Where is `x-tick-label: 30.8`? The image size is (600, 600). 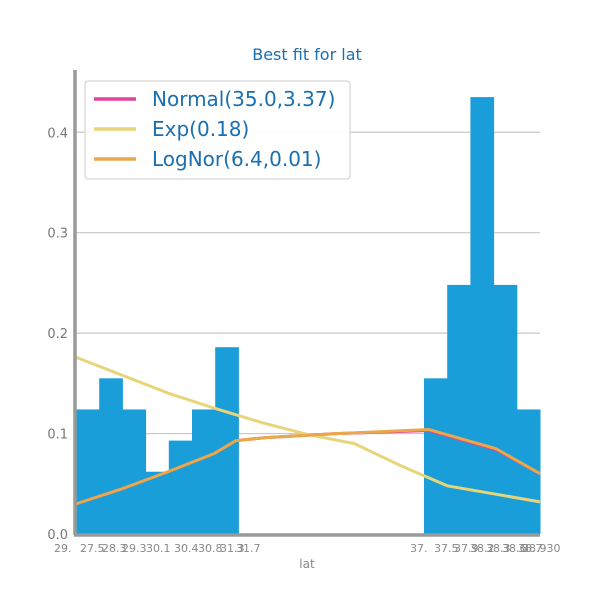
x-tick-label: 30.8 is located at coordinates (210, 548).